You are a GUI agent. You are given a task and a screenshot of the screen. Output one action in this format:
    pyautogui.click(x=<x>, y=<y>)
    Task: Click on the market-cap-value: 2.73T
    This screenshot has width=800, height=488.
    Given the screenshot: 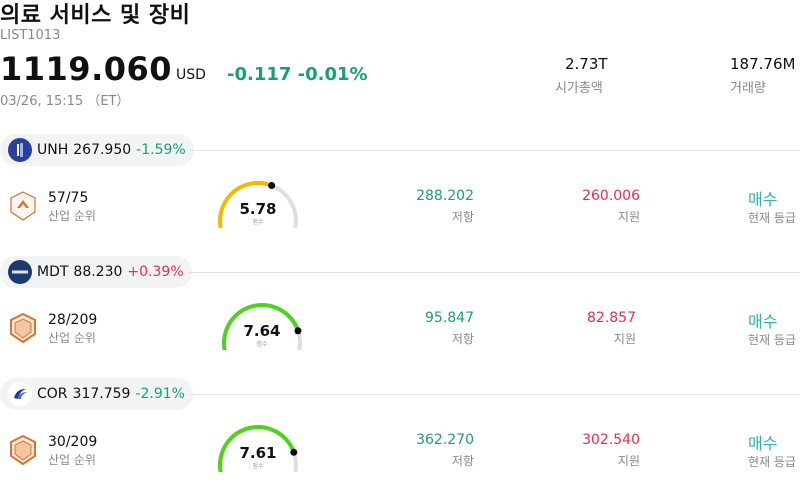 What is the action you would take?
    pyautogui.click(x=586, y=64)
    